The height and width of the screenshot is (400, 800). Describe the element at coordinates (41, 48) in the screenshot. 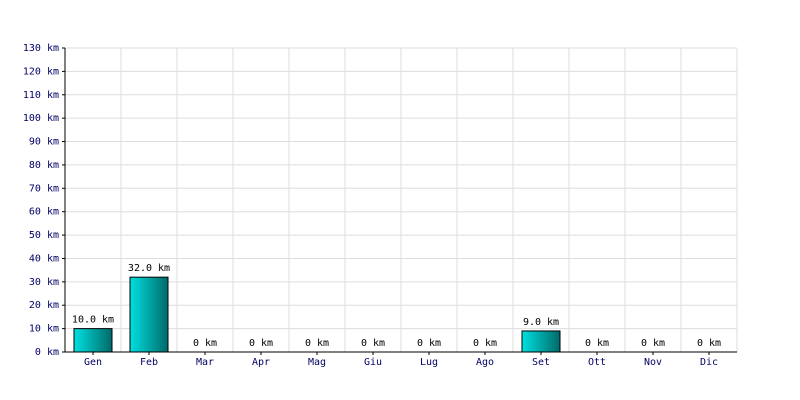

I see `y-tick-label: 130 km` at that location.